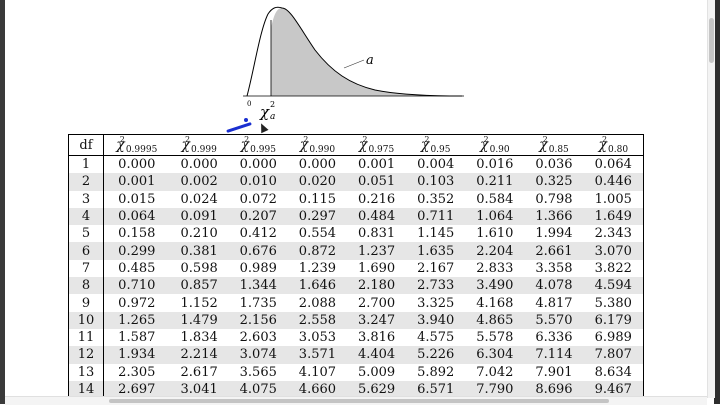 Image resolution: width=720 pixels, height=405 pixels. Describe the element at coordinates (86, 199) in the screenshot. I see `df-cell: 3` at that location.